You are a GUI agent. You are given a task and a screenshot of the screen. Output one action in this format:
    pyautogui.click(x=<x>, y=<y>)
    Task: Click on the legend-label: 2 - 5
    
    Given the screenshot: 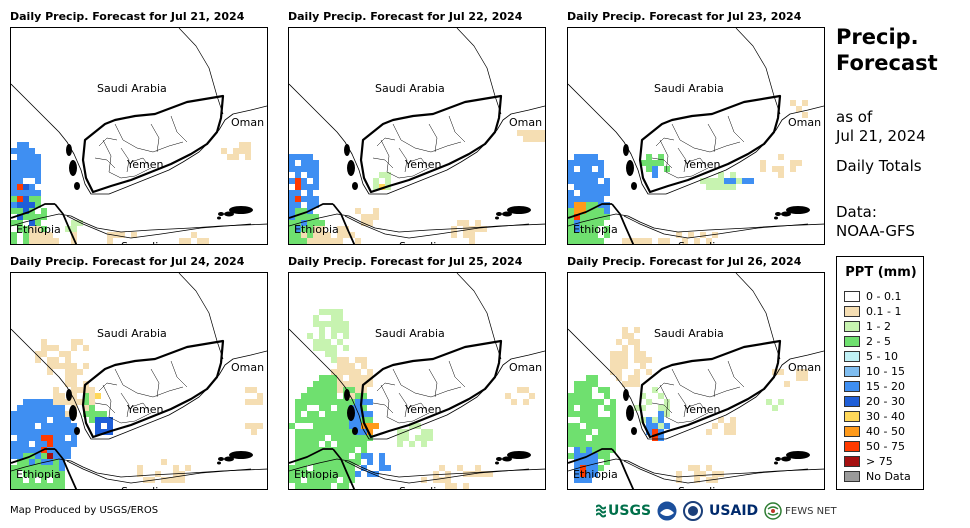 What is the action you would take?
    pyautogui.click(x=878, y=341)
    